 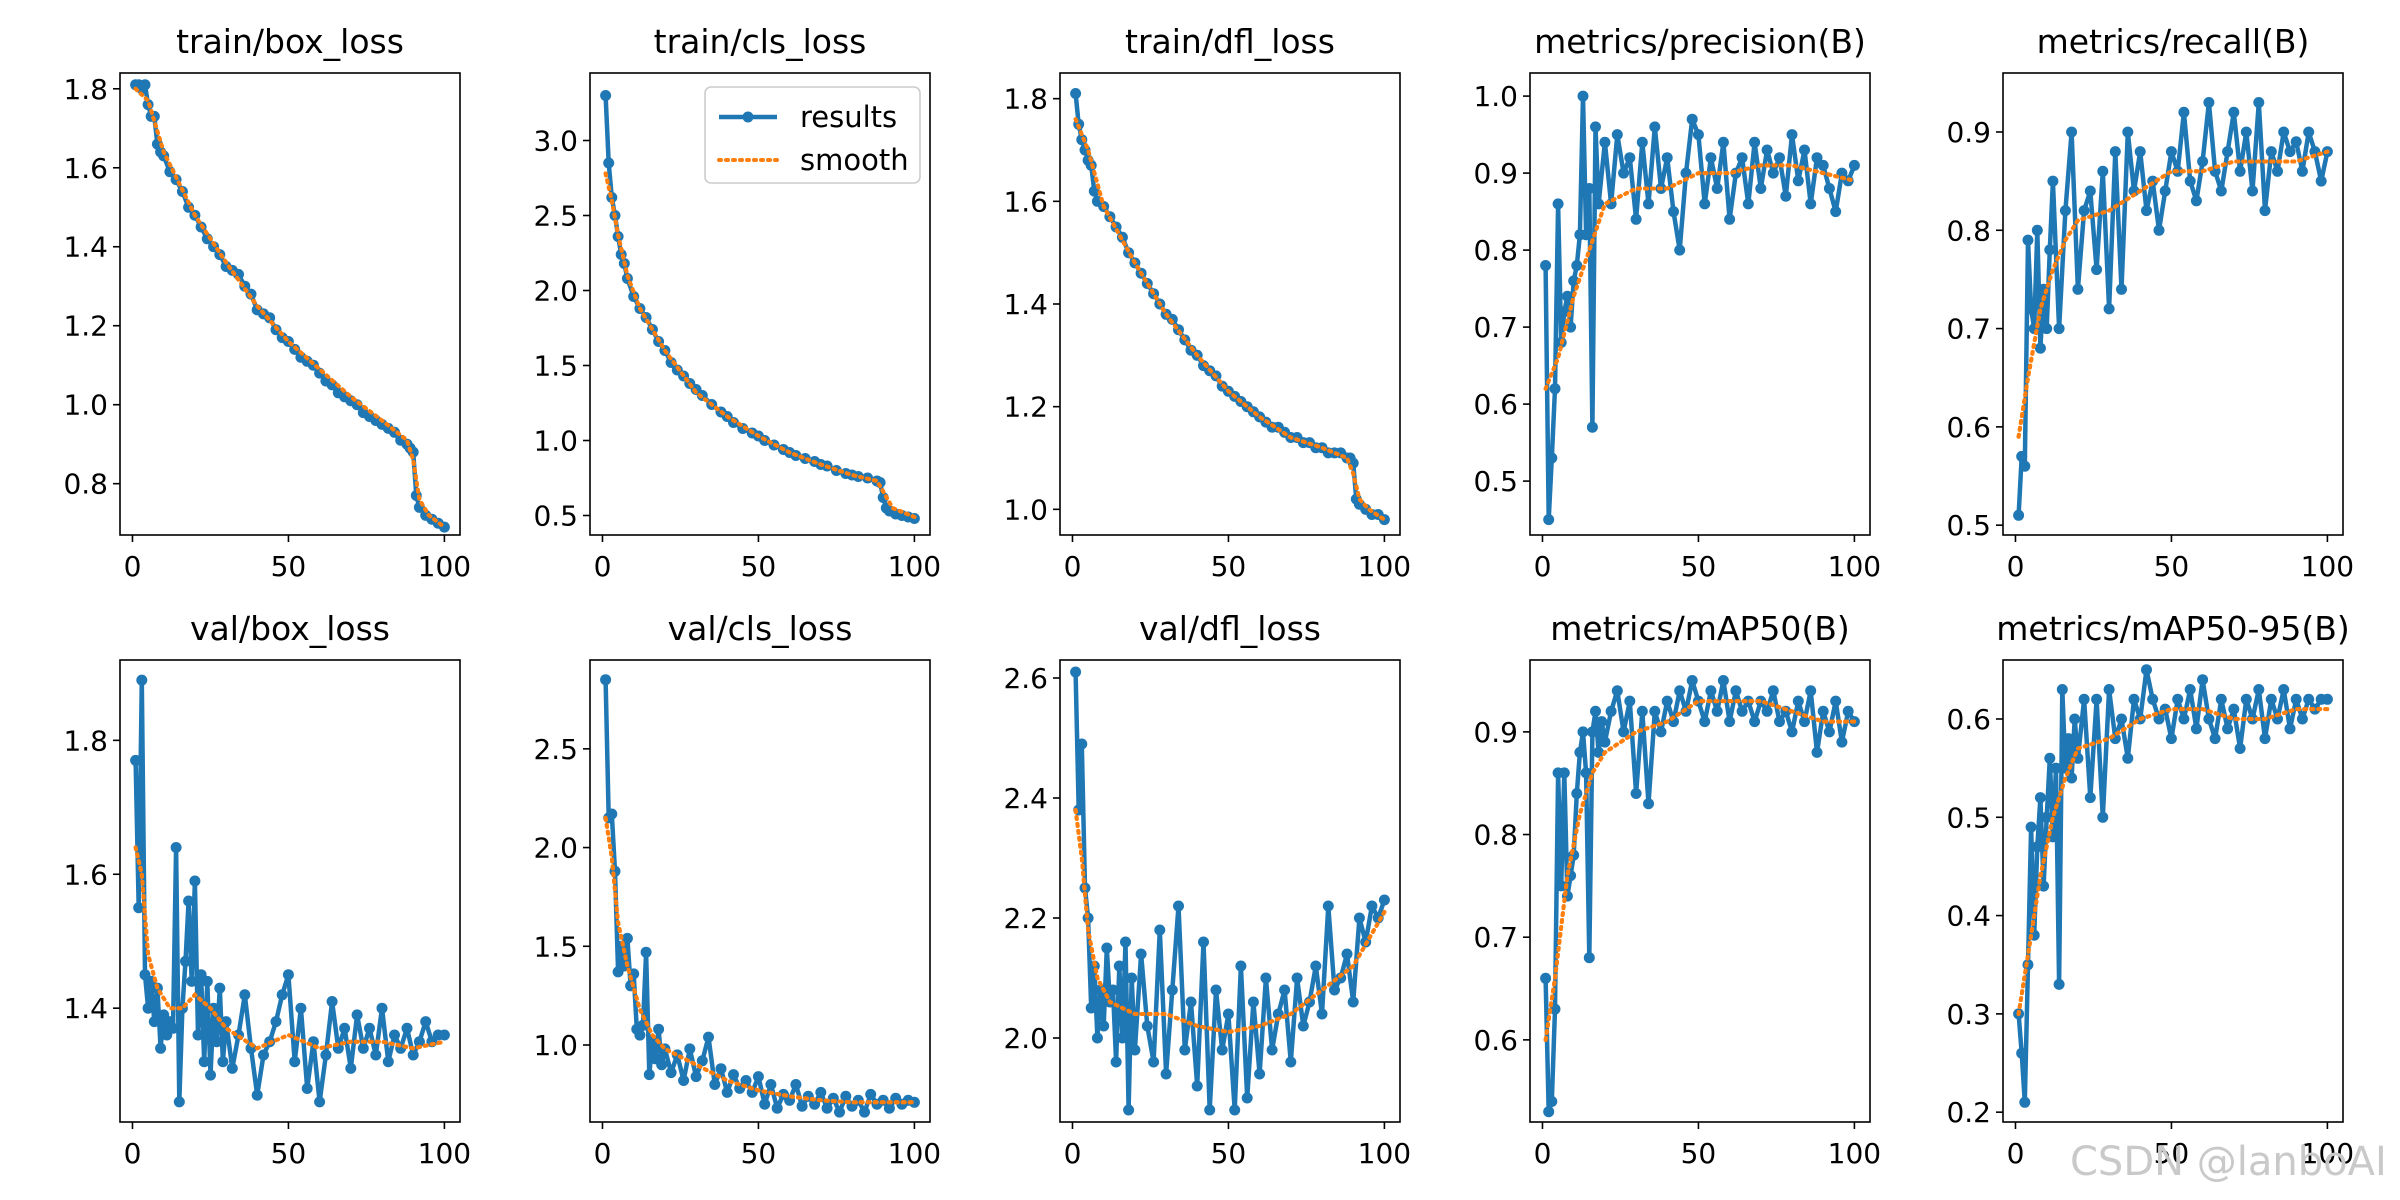 I want to click on legend: results smooth, so click(x=812, y=135).